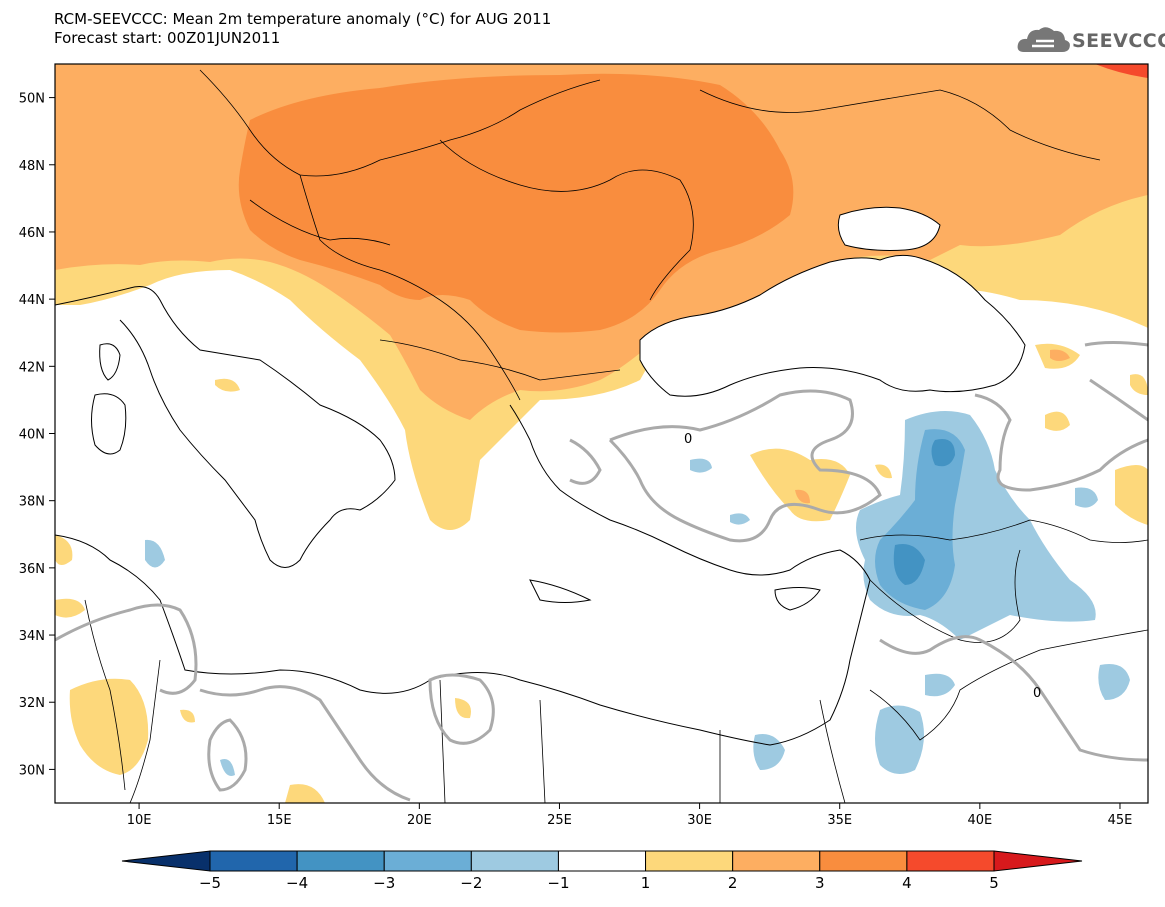  I want to click on lat-tick-label: 34N, so click(32, 636).